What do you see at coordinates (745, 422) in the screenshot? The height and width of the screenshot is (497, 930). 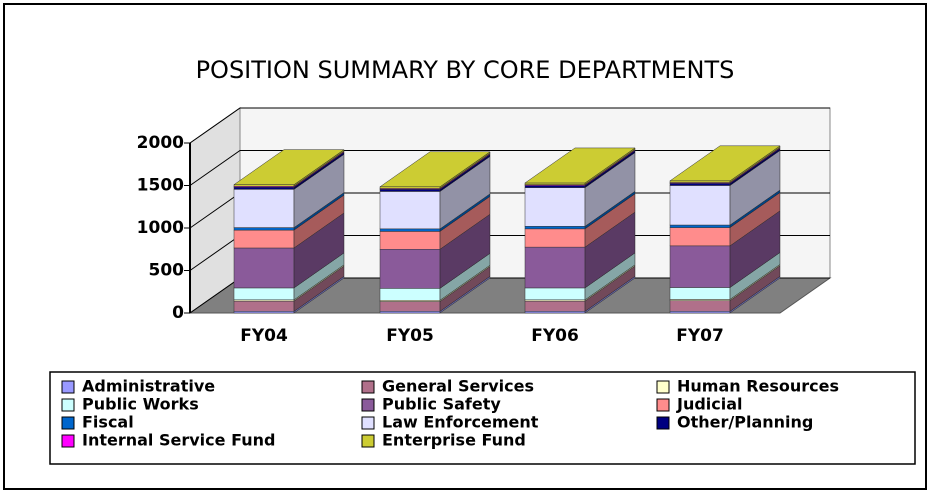 I see `legend-label: Other/Planning` at bounding box center [745, 422].